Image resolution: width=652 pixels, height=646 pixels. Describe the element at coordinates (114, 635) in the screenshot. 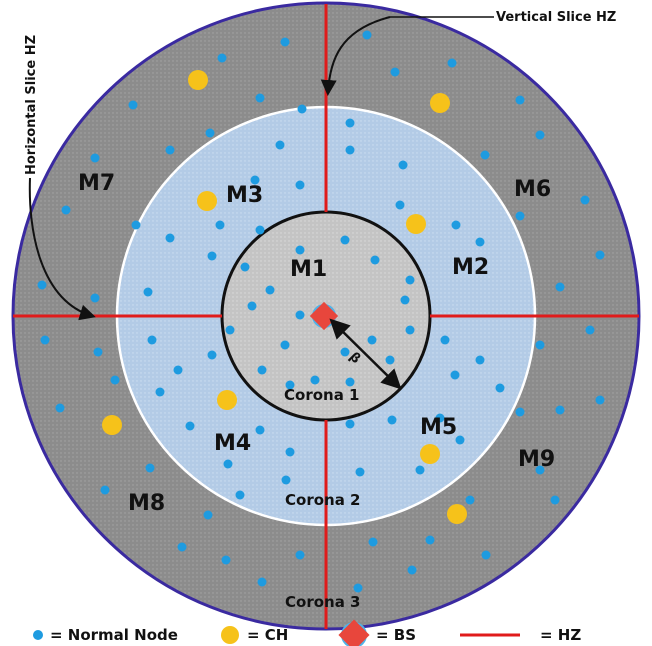

I see `legend-normal-node-label: = Normal Node` at that location.